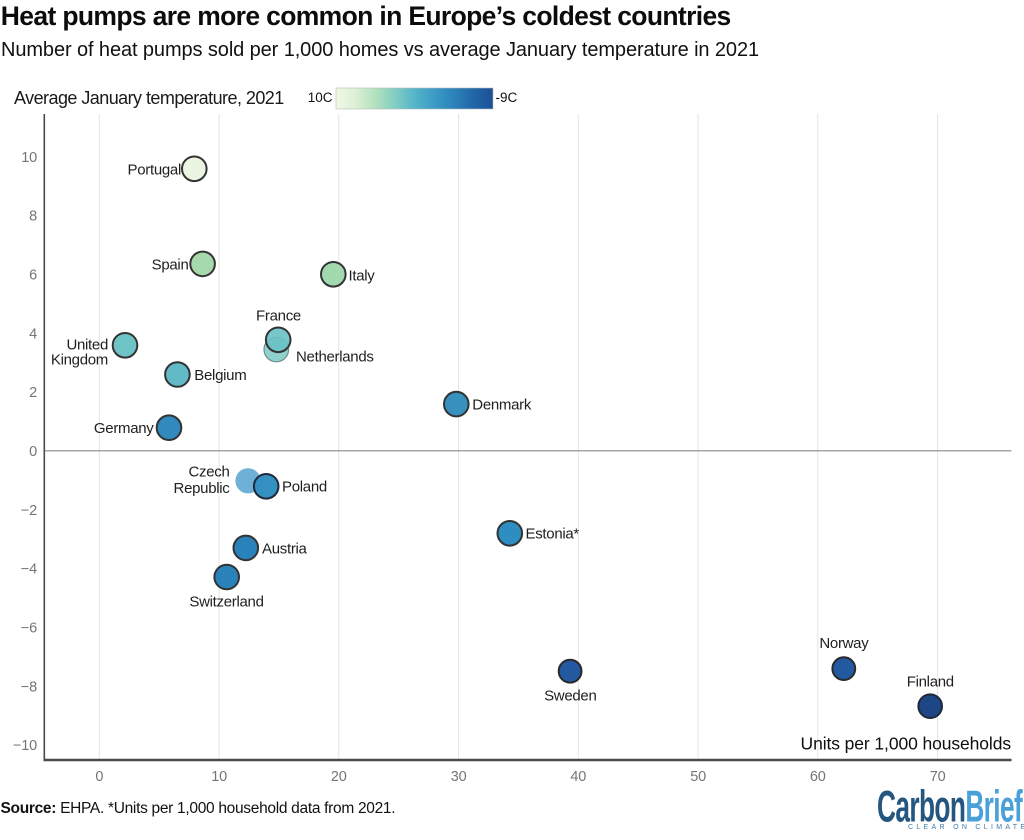  Describe the element at coordinates (844, 643) in the screenshot. I see `svg-text: Norway` at that location.